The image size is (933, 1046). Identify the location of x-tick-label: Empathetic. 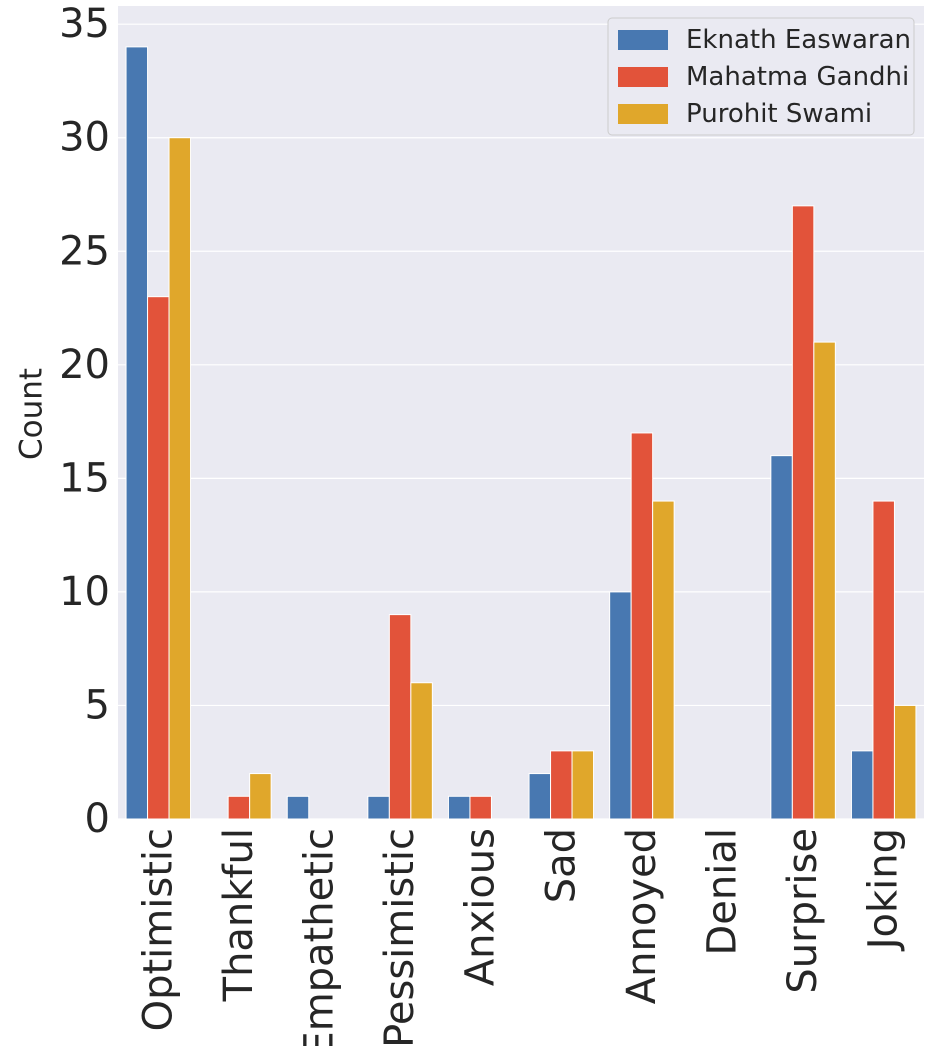
(320, 937).